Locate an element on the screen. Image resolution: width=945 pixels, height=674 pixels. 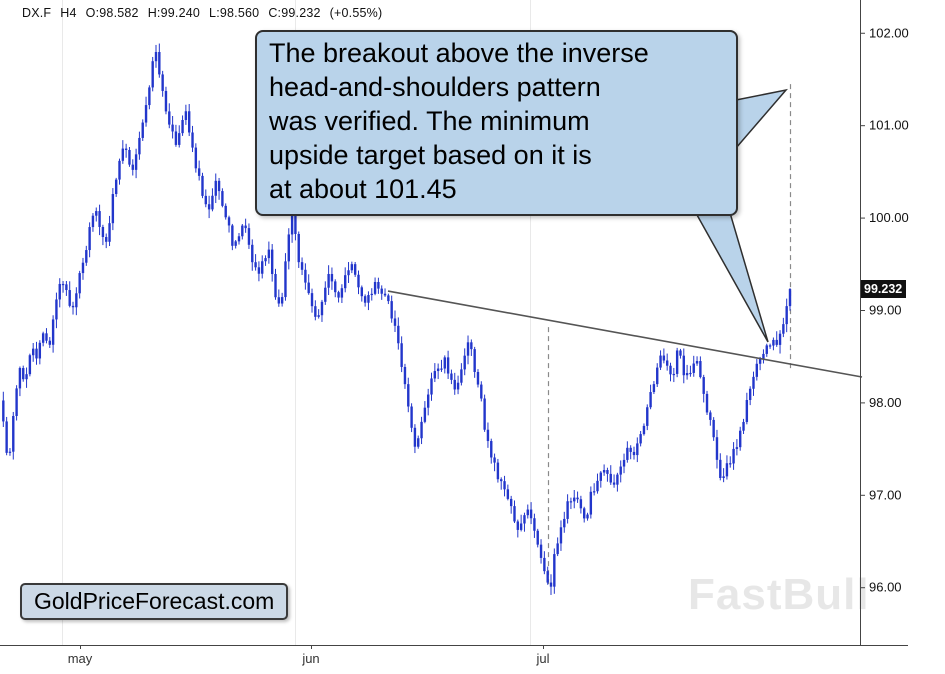
change-value: (+0.55%) is located at coordinates (356, 13).